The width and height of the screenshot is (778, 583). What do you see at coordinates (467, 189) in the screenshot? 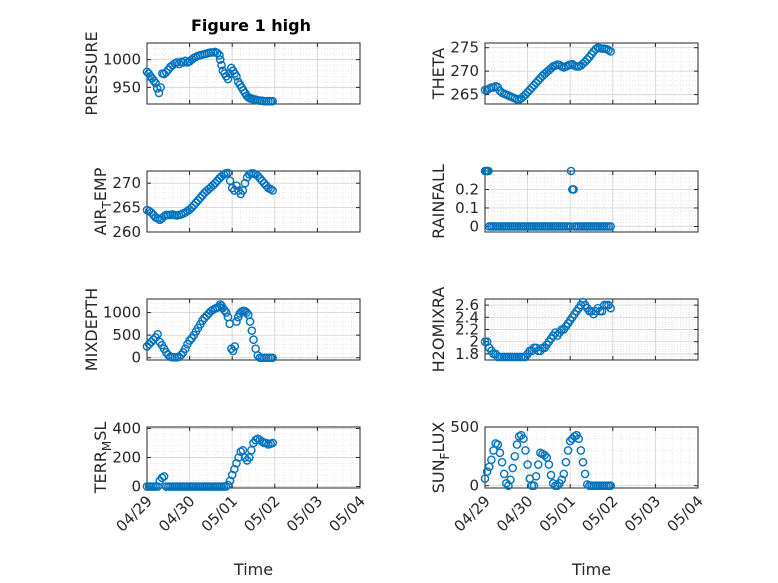
I see `y-tick-label: 0.2` at bounding box center [467, 189].